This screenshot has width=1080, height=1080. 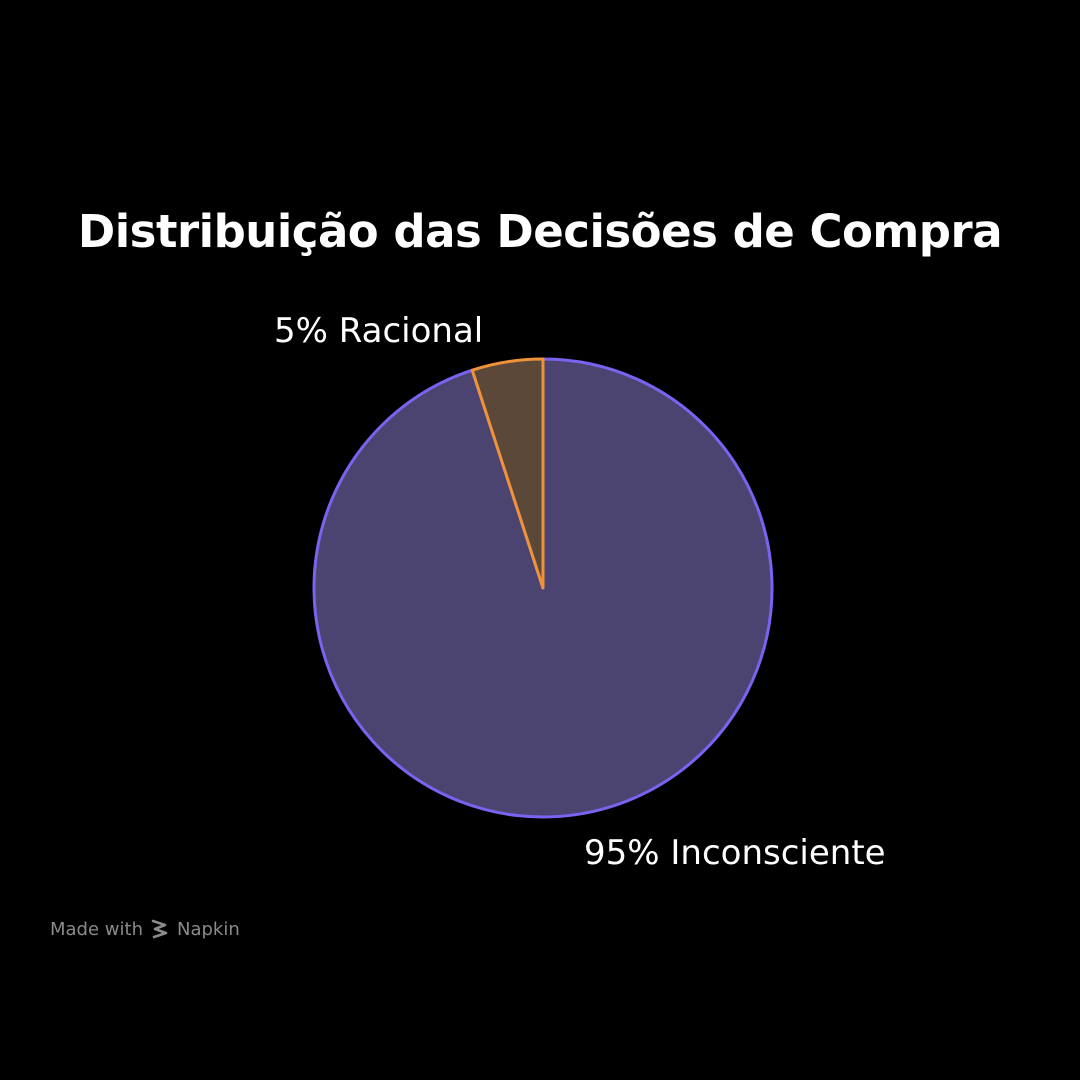 What do you see at coordinates (735, 853) in the screenshot?
I see `pie-slice-label-2: 95% Inconsciente` at bounding box center [735, 853].